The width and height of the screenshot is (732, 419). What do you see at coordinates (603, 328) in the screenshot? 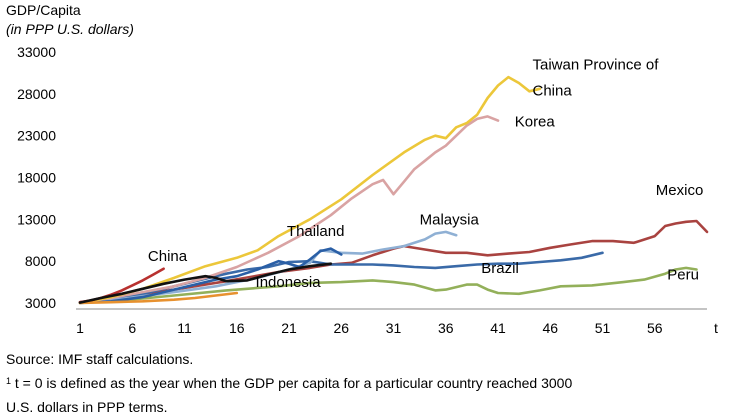
I see `x-tick-label: 51` at bounding box center [603, 328].